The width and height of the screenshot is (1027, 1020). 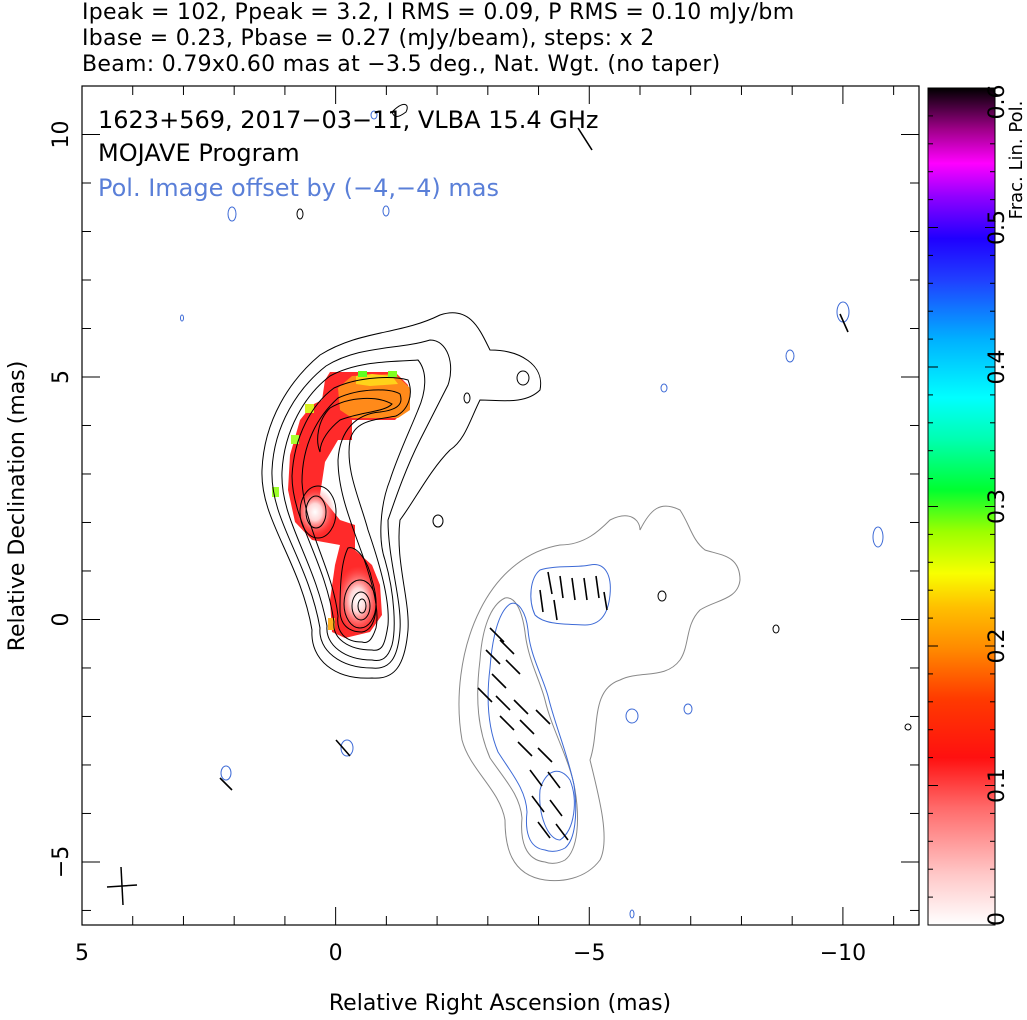 I want to click on colorbar-title: Frac. Lin. Pol., so click(x=1016, y=160).